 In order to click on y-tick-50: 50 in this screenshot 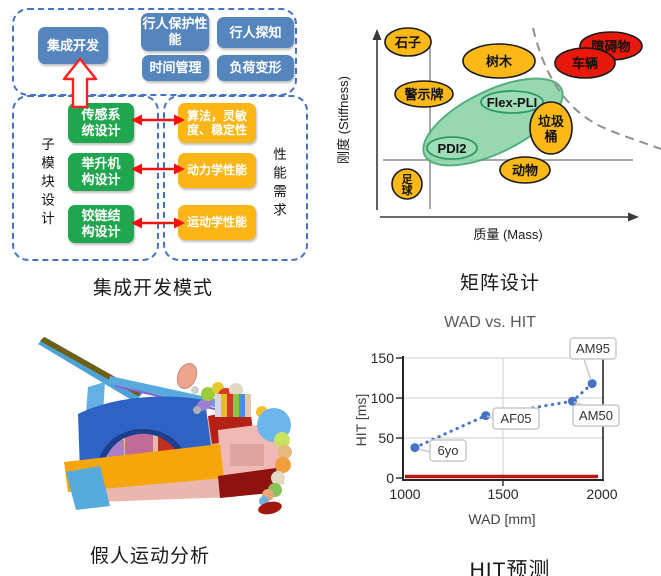, I will do `click(386, 438)`.